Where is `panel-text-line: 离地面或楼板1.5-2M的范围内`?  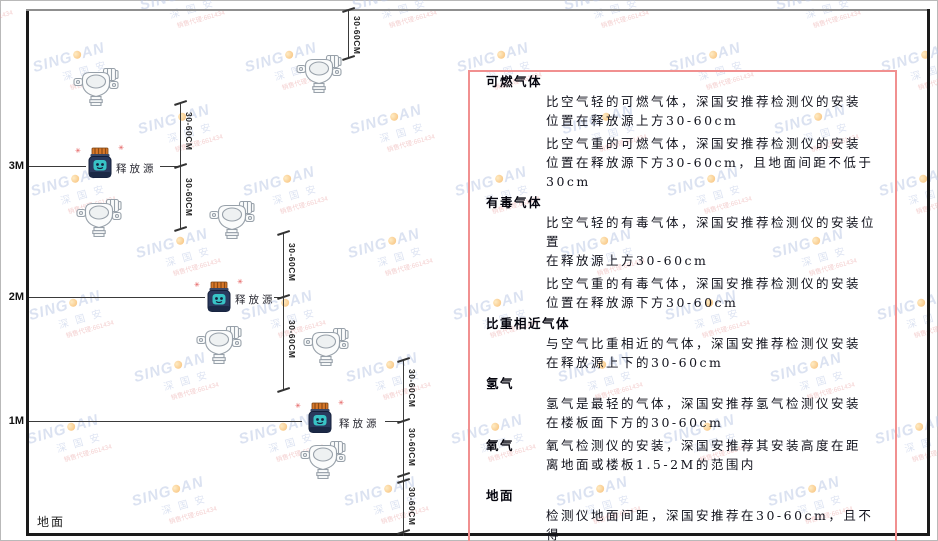 panel-text-line: 离地面或楼板1.5-2M的范围内 is located at coordinates (651, 464).